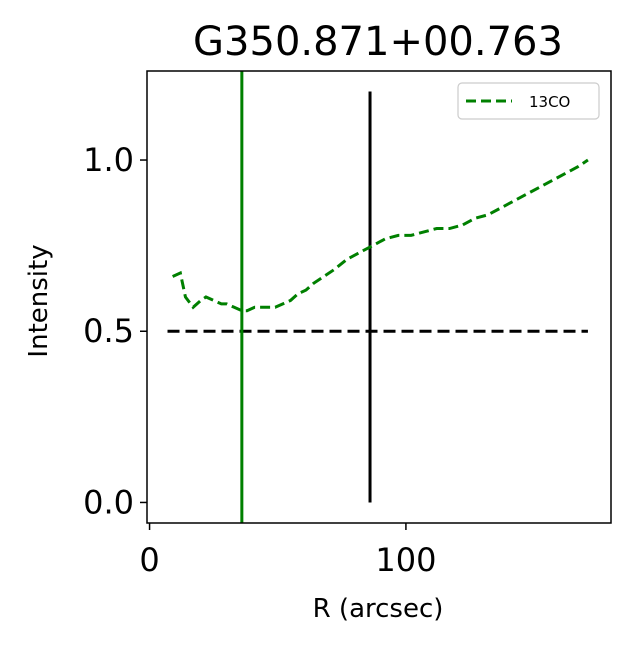 The width and height of the screenshot is (634, 646). Describe the element at coordinates (149, 560) in the screenshot. I see `x-tick-label: 0` at that location.